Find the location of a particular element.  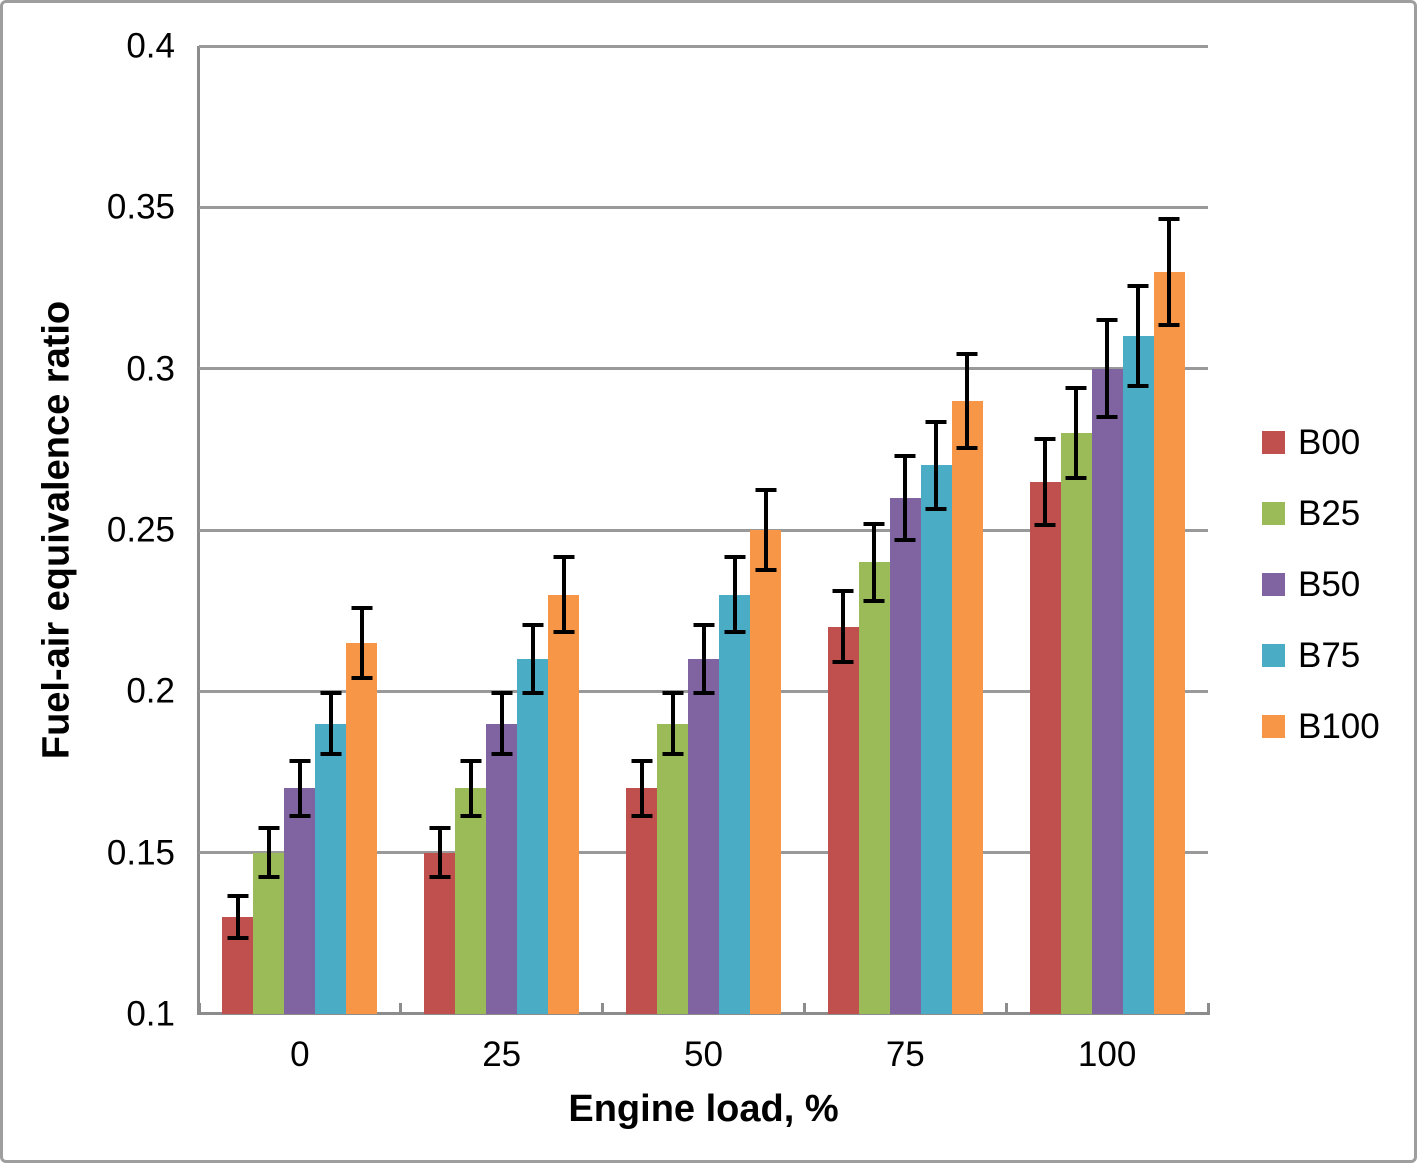

bar-B25-load75 is located at coordinates (874, 788).